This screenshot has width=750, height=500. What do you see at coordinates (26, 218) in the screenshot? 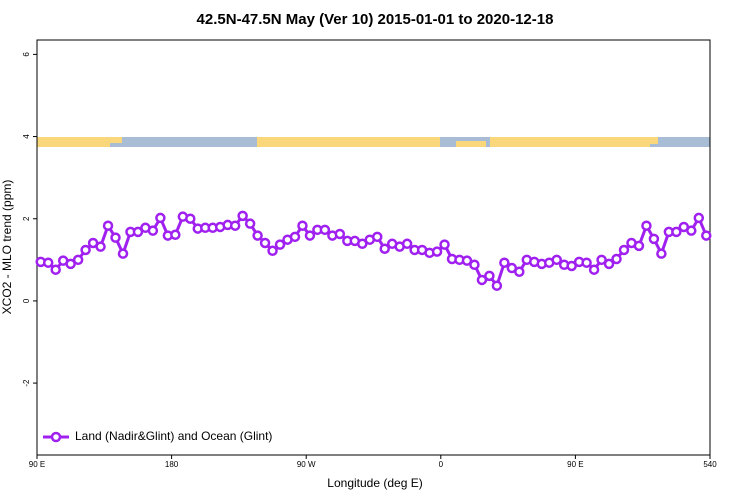
I see `y-tick-label: 2` at bounding box center [26, 218].